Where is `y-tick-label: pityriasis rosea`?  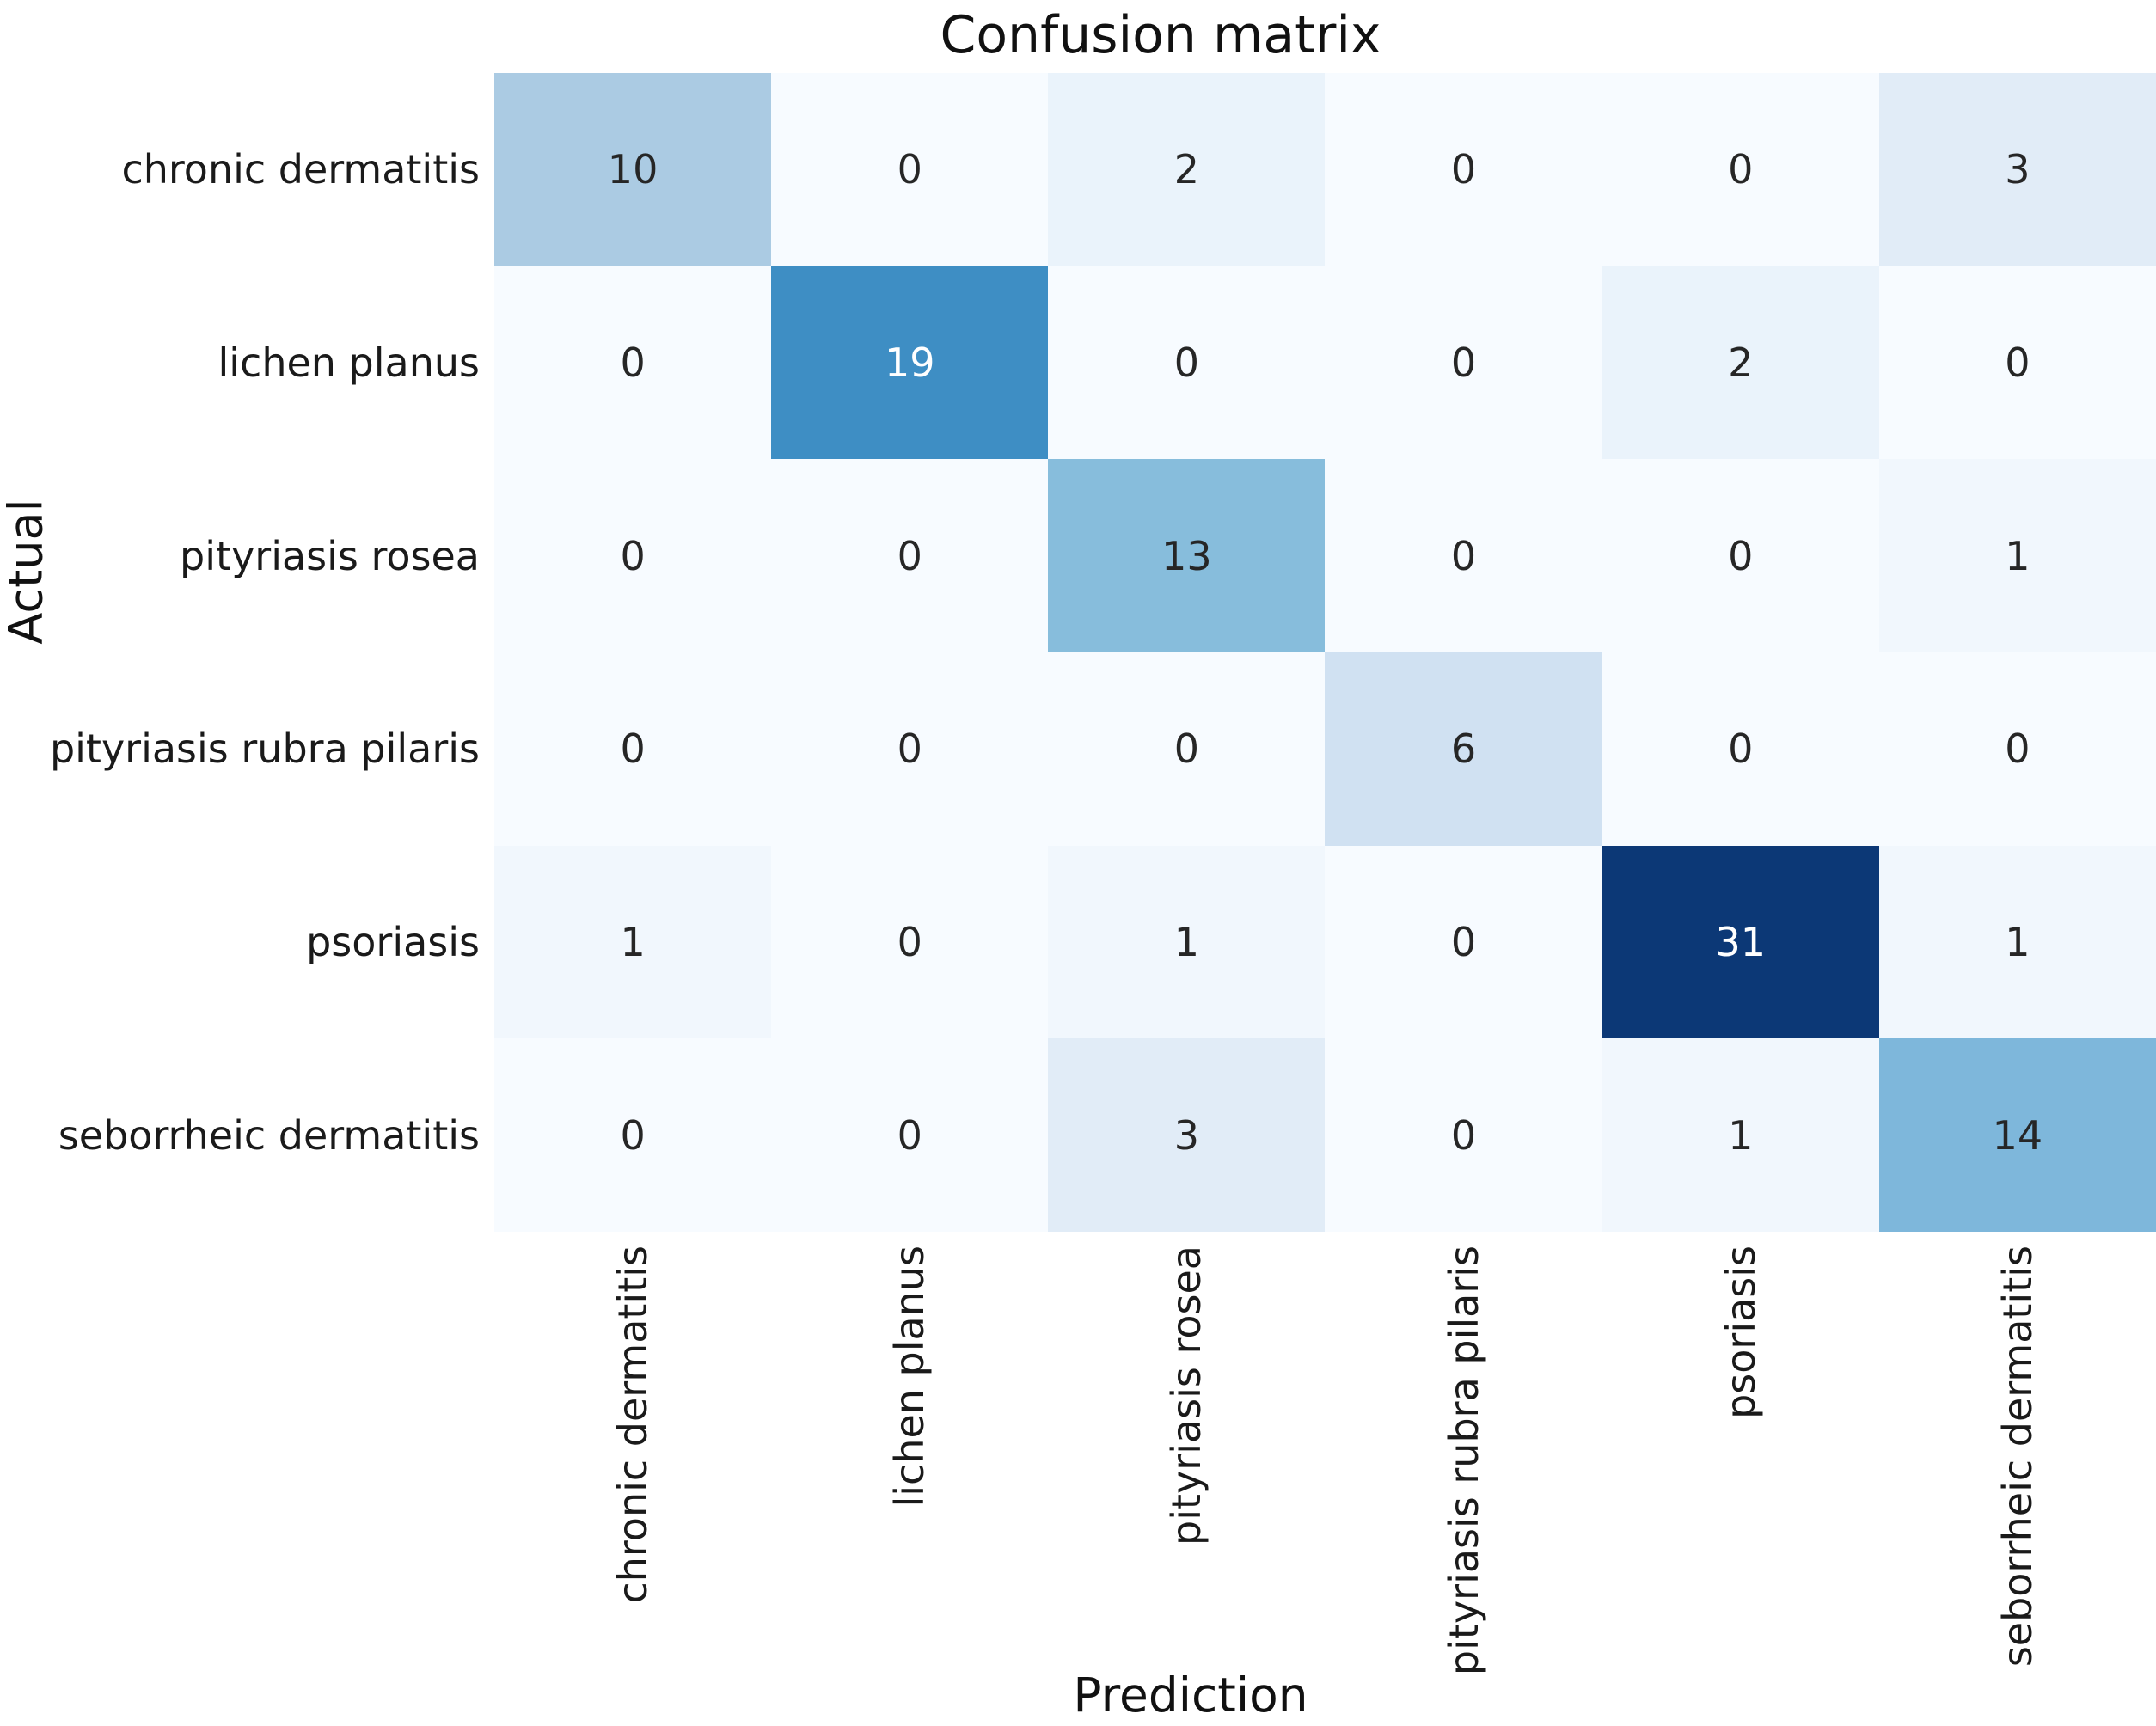 y-tick-label: pityriasis rosea is located at coordinates (330, 555).